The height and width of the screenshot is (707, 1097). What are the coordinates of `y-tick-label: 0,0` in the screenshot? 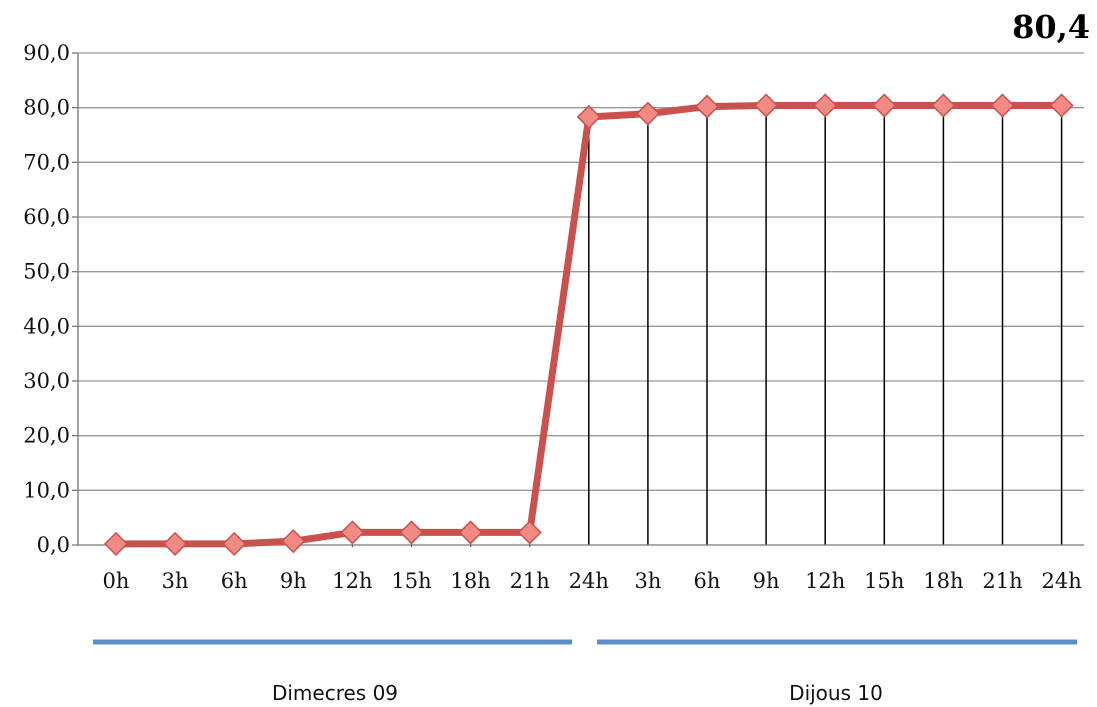 It's located at (53, 545).